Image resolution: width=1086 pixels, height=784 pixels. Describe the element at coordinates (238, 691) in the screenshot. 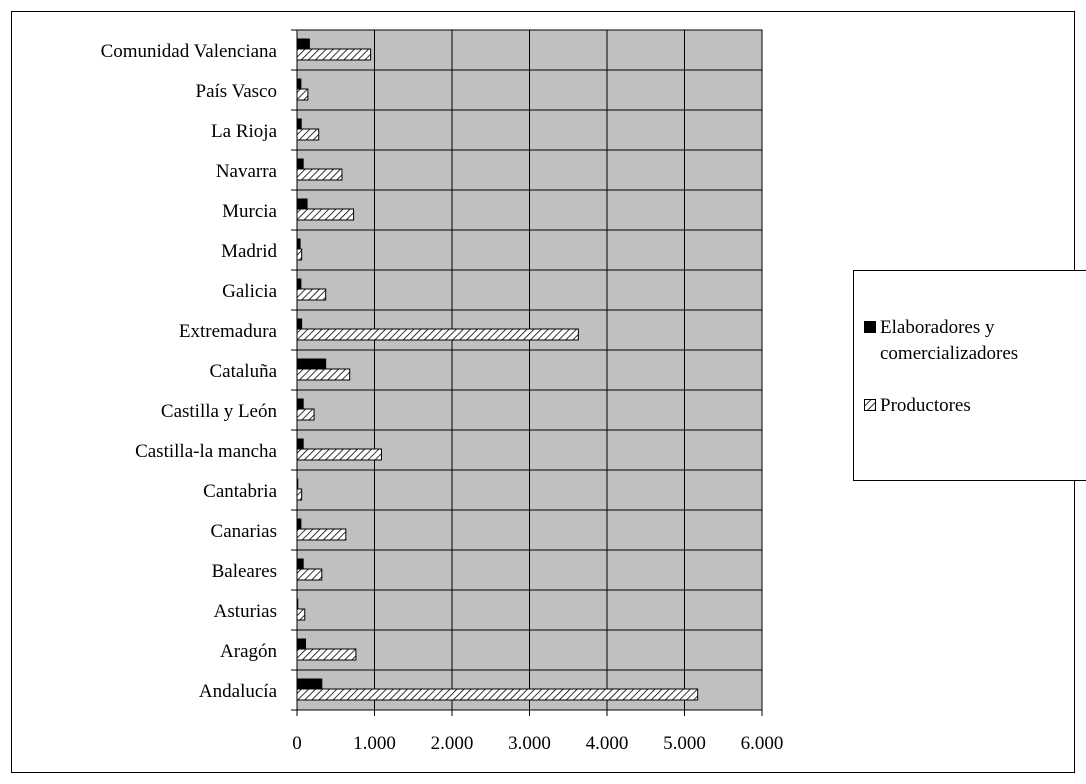

I see `category-label: Andalucía` at that location.